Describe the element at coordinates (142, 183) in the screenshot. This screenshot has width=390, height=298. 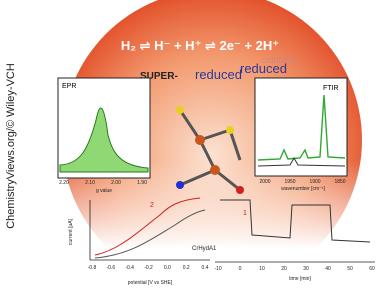
I see `epr-tick-label: 1.90` at that location.